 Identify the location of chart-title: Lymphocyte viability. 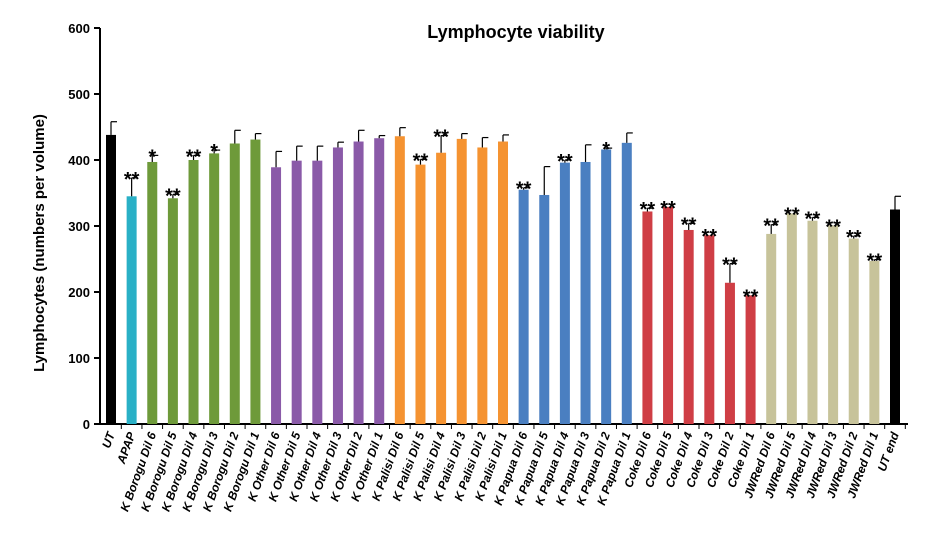
(515, 32).